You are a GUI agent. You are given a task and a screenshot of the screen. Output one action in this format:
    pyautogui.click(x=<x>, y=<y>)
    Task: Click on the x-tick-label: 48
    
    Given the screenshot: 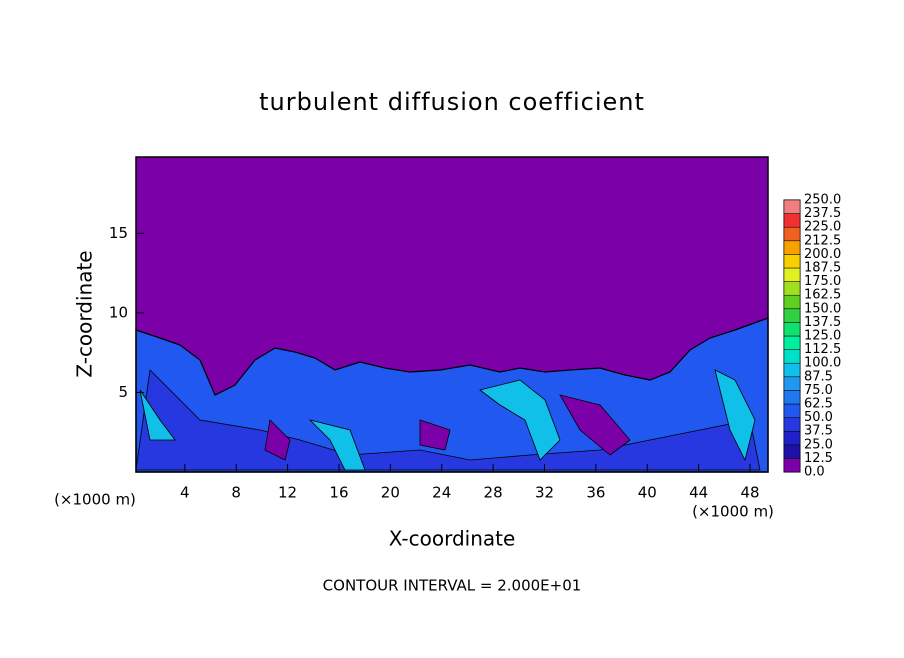 What is the action you would take?
    pyautogui.click(x=749, y=493)
    